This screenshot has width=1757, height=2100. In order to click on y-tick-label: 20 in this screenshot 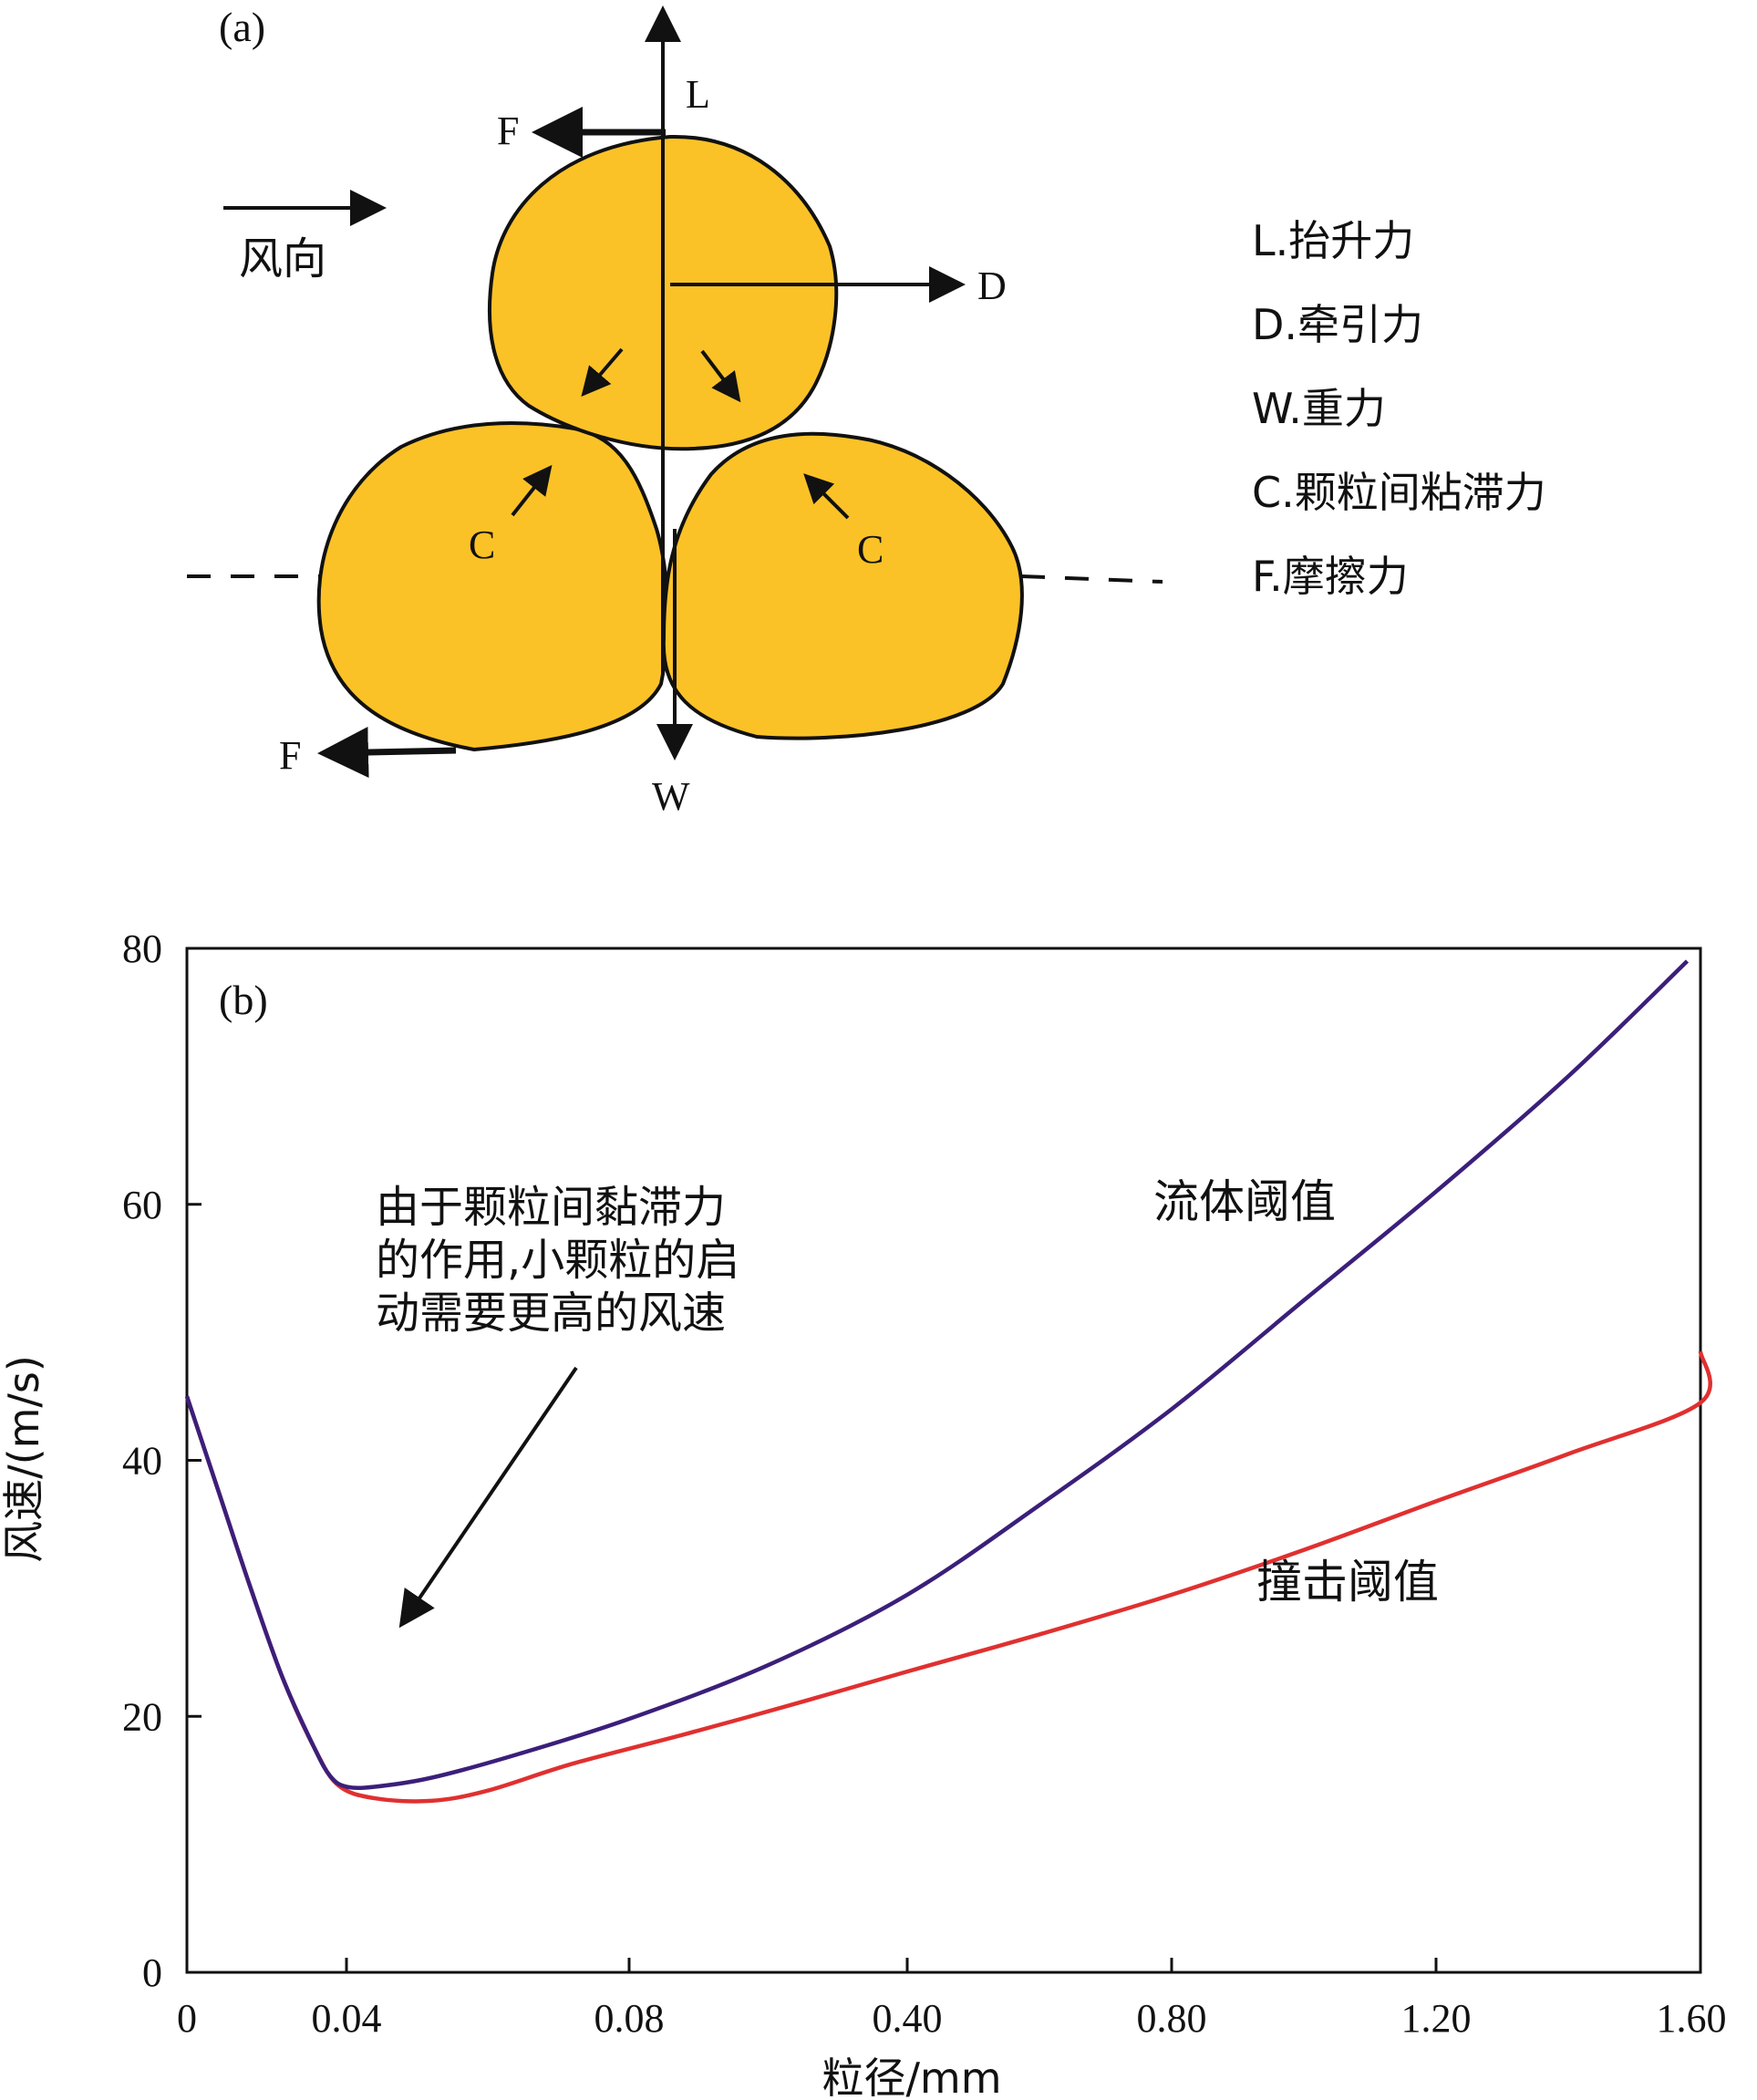, I will do `click(142, 1716)`.